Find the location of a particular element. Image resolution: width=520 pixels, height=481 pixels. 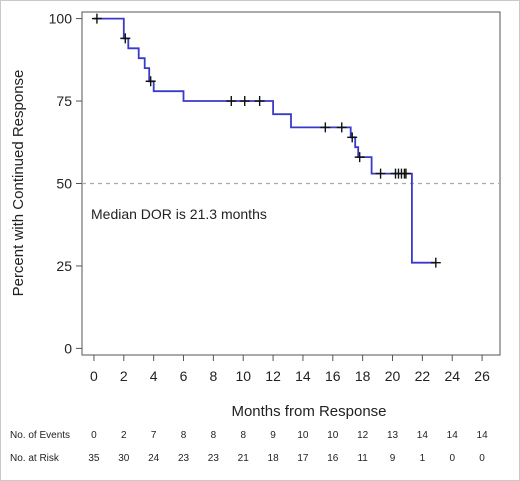

risk-cell: 18 is located at coordinates (274, 458).